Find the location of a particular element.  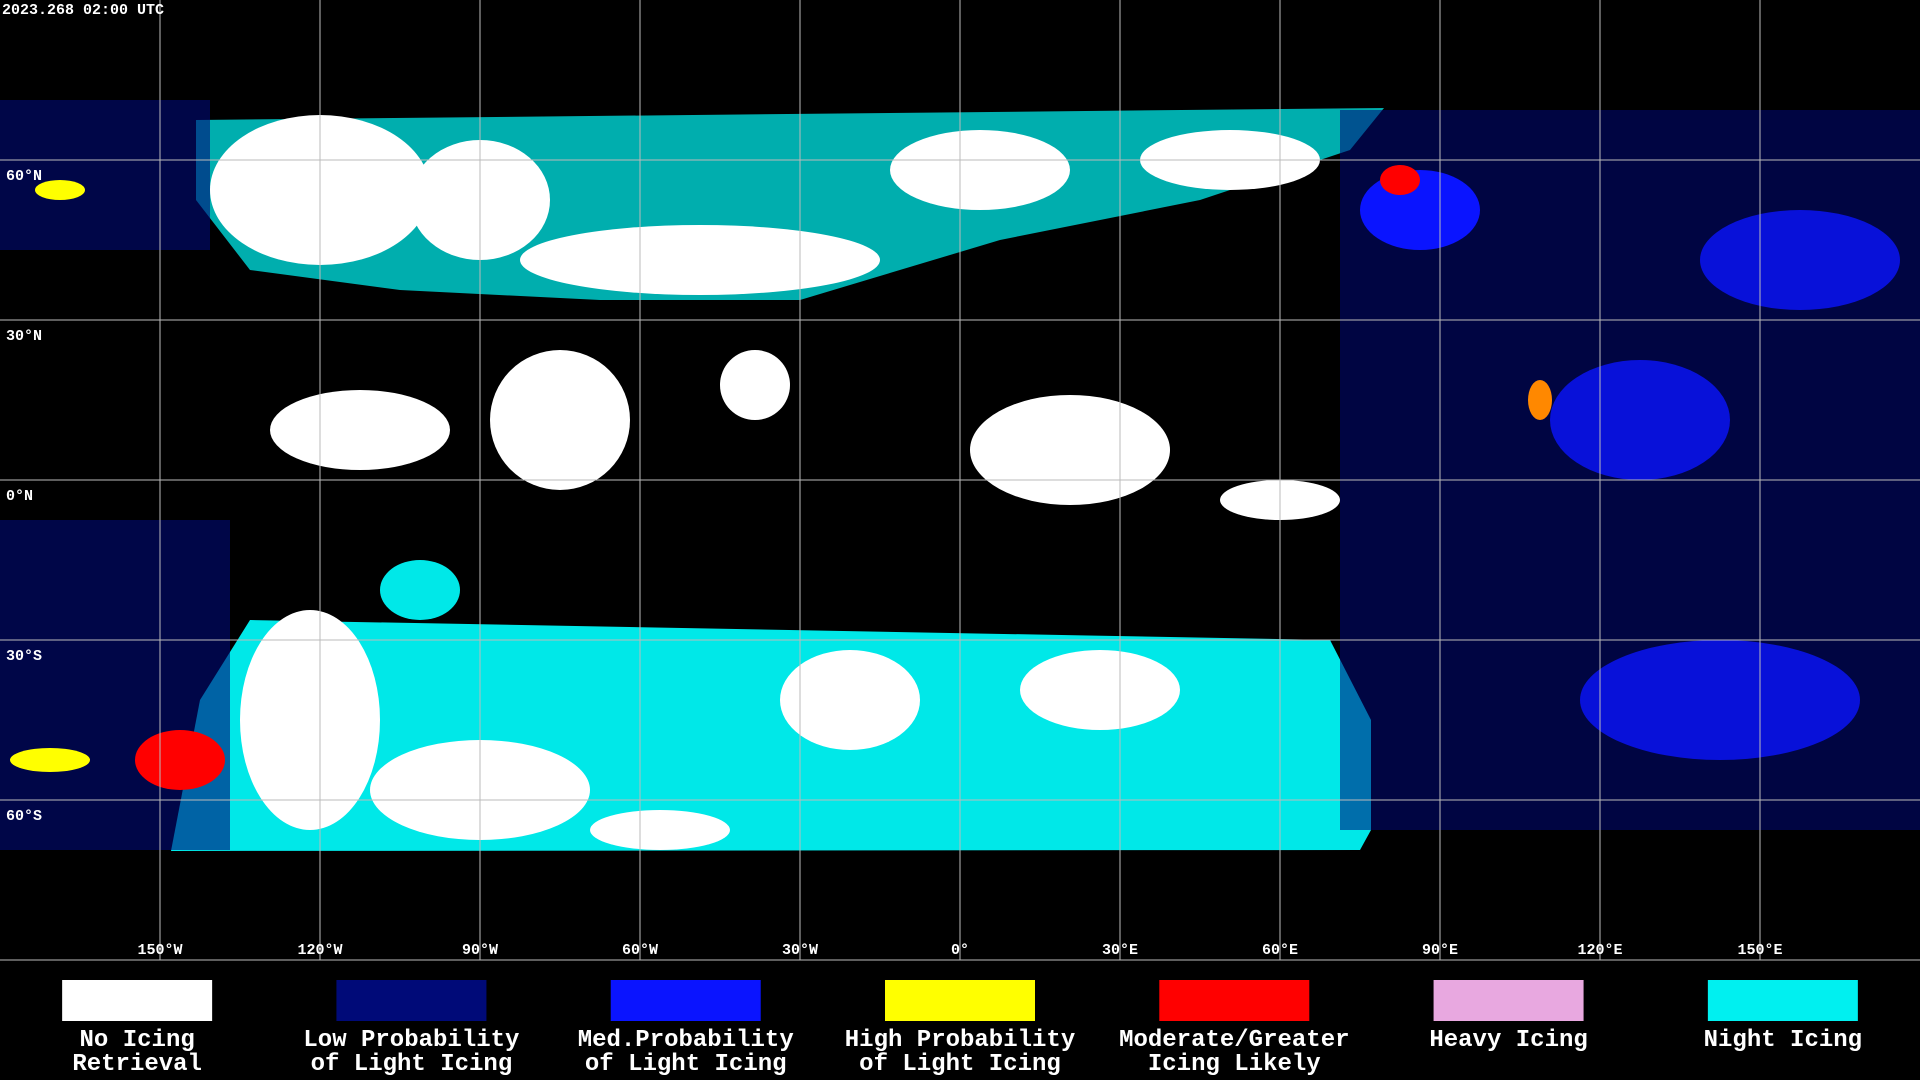

longitude-label: 60°E is located at coordinates (1280, 950).